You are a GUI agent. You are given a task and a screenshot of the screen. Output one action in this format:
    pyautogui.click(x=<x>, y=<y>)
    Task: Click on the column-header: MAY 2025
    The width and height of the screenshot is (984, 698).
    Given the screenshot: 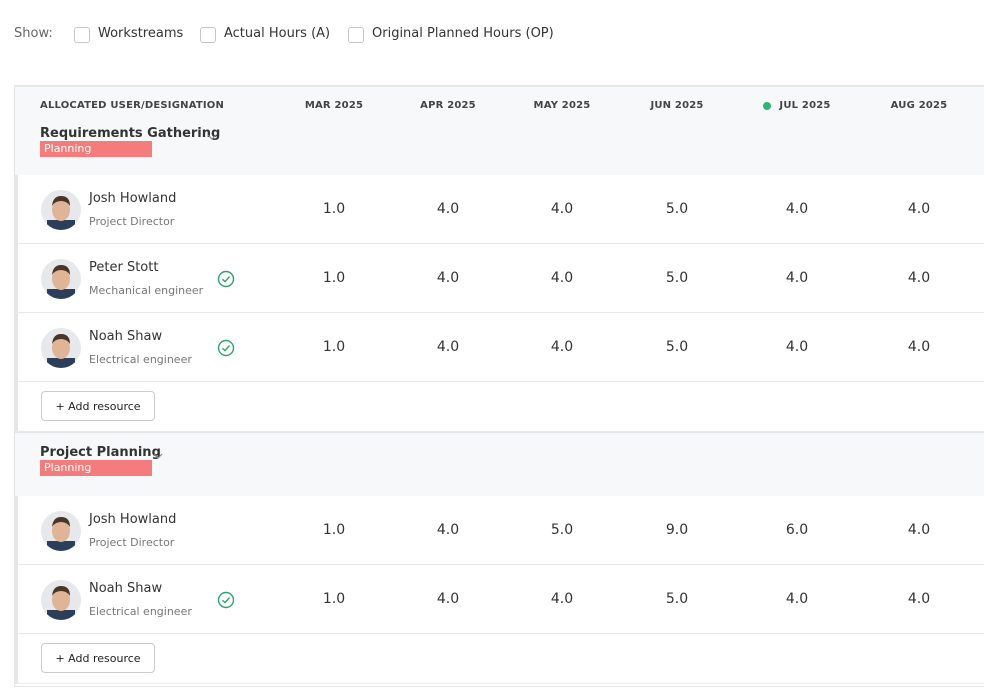 What is the action you would take?
    pyautogui.click(x=562, y=105)
    